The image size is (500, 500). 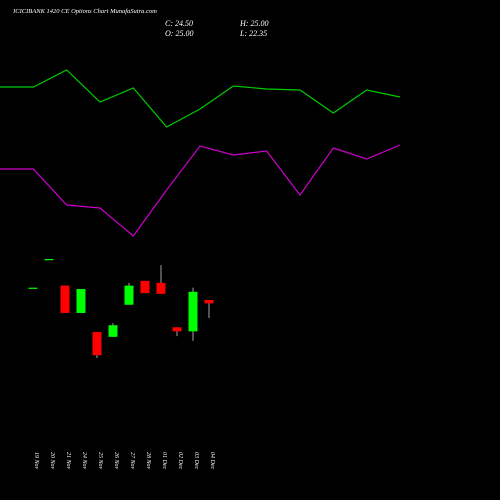 I want to click on close-label: C: 24.50, so click(x=179, y=23).